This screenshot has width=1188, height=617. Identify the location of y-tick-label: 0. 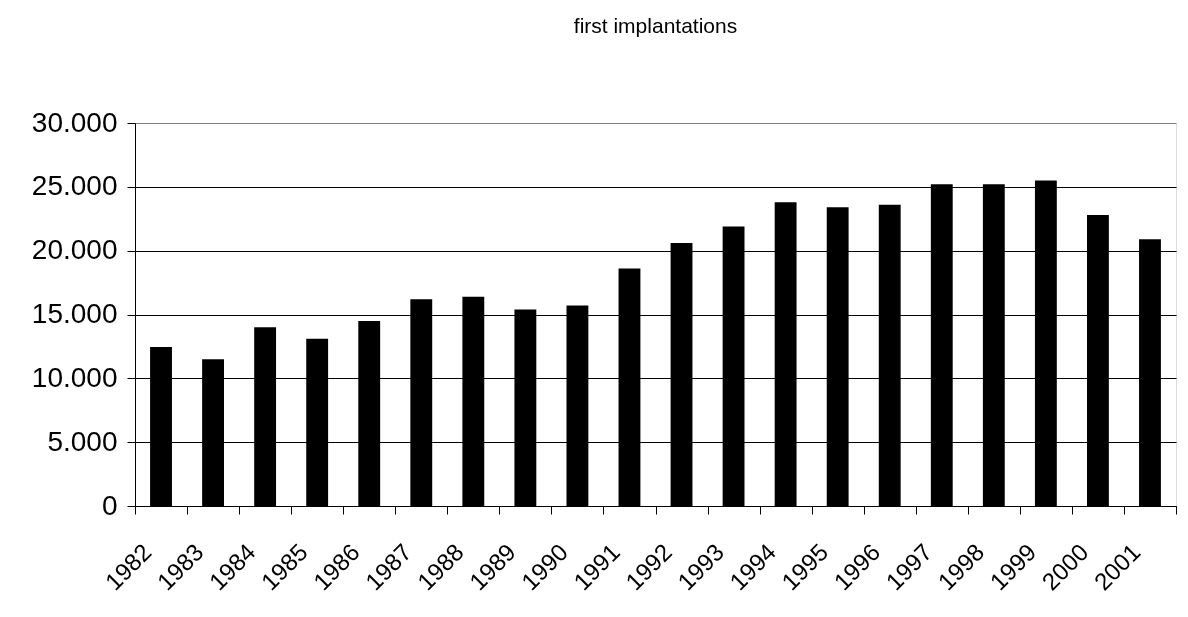
(109, 505).